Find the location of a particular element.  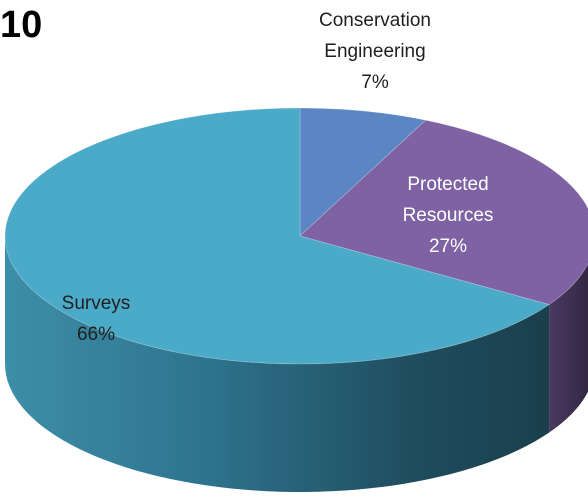

slice-label-line: Resources is located at coordinates (448, 215).